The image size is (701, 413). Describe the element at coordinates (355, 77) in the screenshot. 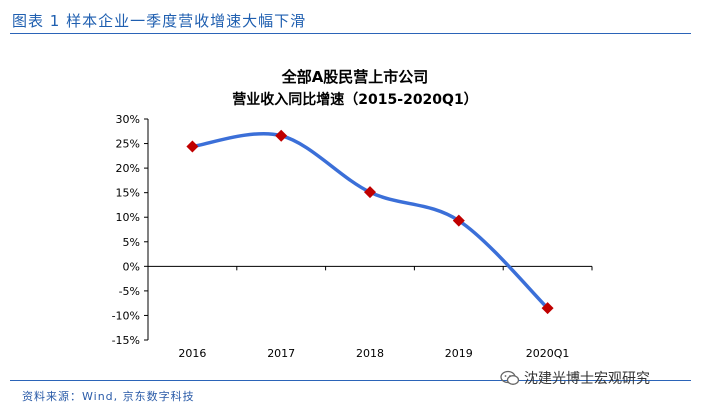

I see `chart-title: 全部A股民营上市公司` at that location.